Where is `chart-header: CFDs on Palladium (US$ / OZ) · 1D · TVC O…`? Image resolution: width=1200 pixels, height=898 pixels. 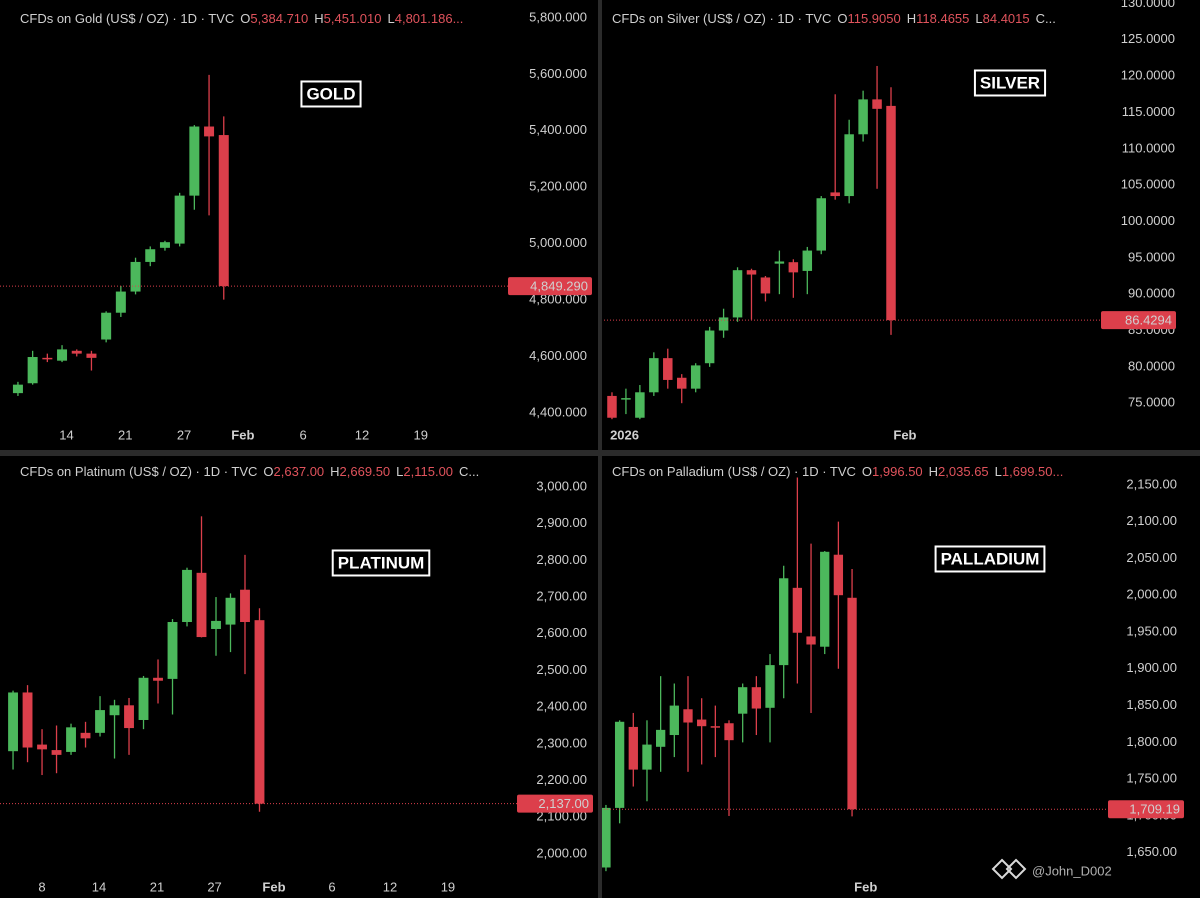 chart-header: CFDs on Palladium (US$ / OZ) · 1D · TVC O… is located at coordinates (837, 471).